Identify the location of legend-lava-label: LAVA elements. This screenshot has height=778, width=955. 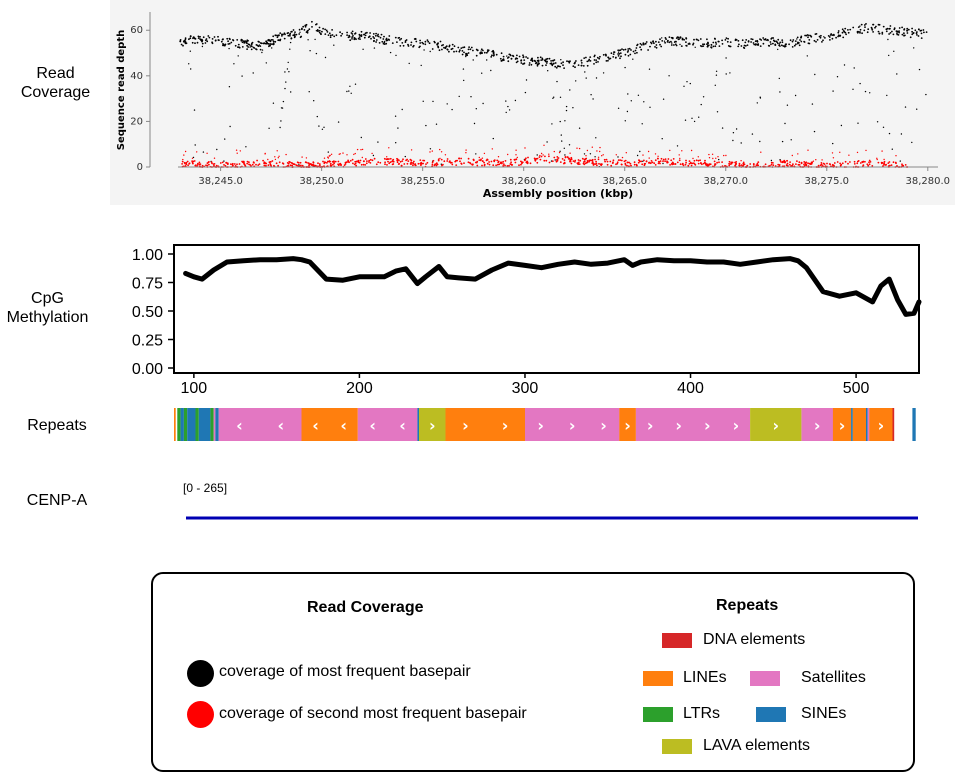
(757, 745).